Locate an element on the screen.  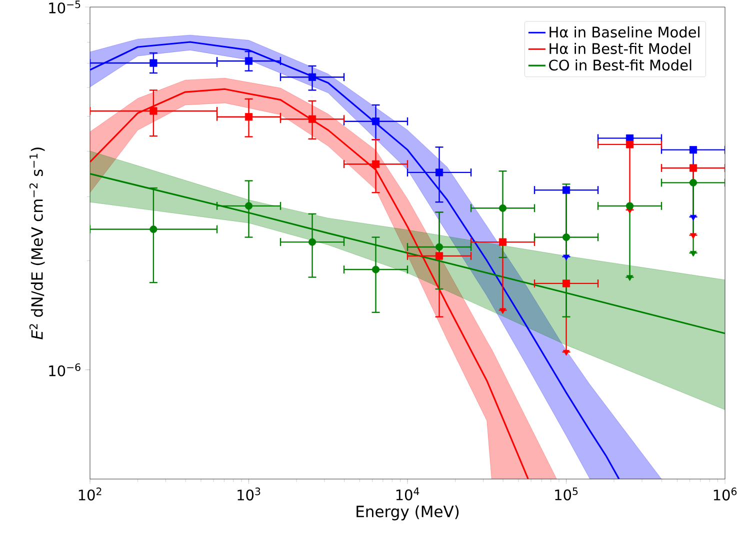
y-tick-label: 10$^{−5}$ is located at coordinates (64, 7).